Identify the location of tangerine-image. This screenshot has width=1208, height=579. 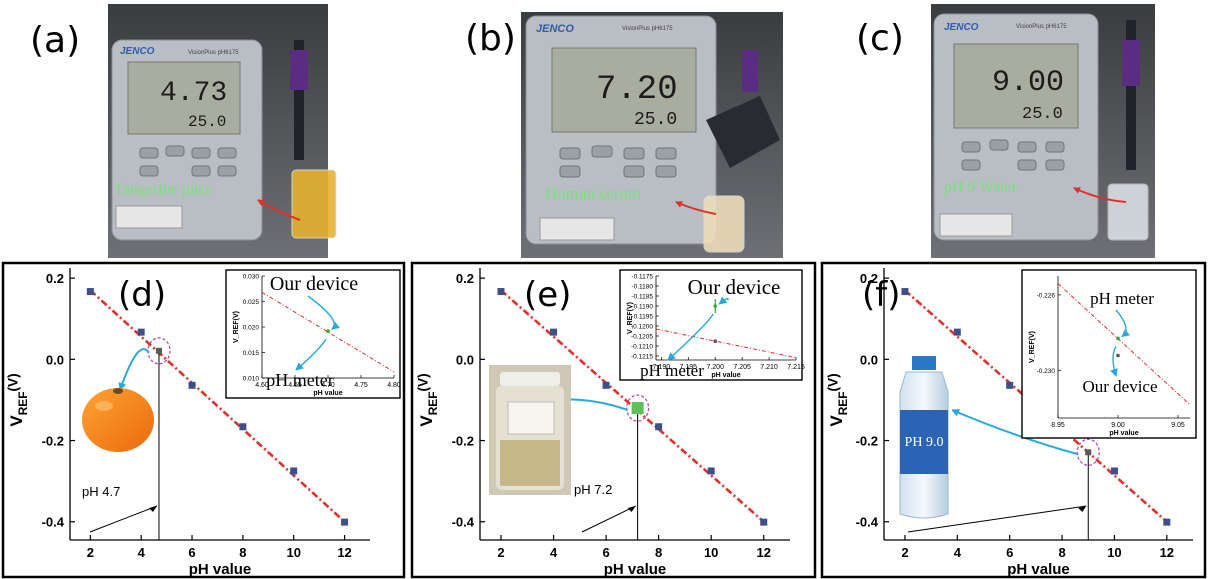
(118, 420).